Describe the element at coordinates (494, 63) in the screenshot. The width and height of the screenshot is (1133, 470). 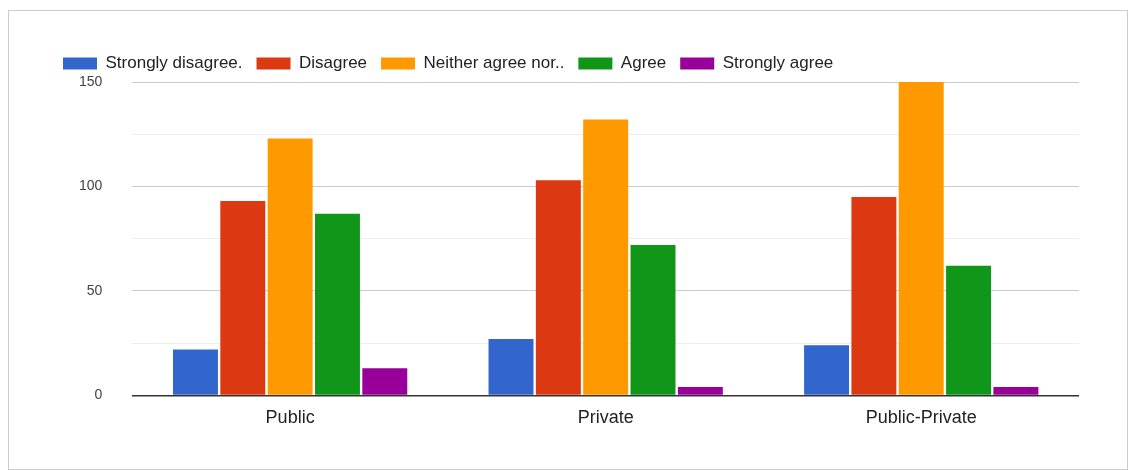
I see `legend-label: Neither agree nor..` at that location.